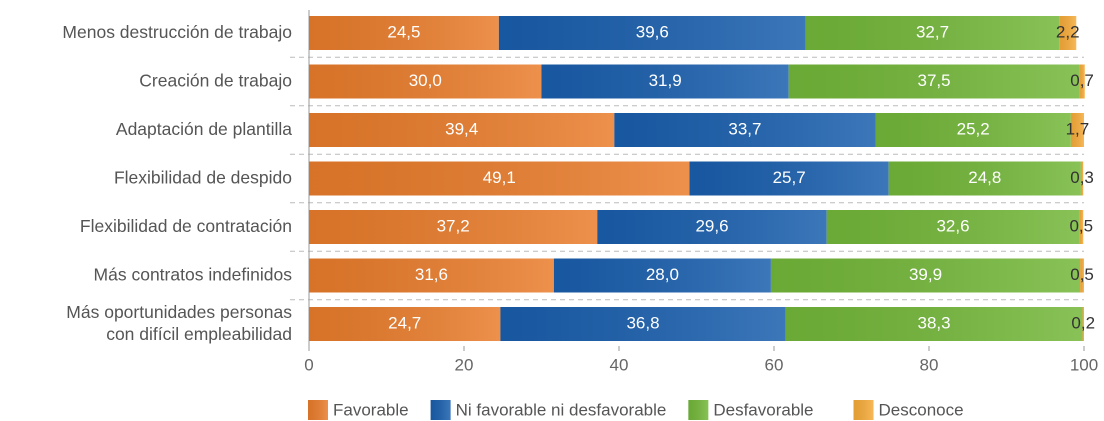 Image resolution: width=1104 pixels, height=421 pixels. Describe the element at coordinates (1084, 364) in the screenshot. I see `x-tick-label: 100` at that location.